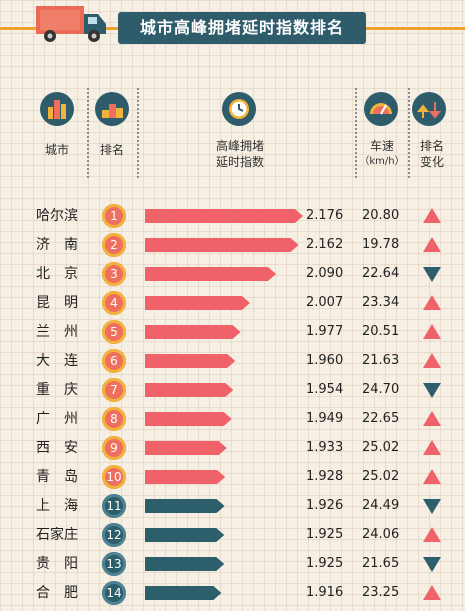 Image resolution: width=465 pixels, height=611 pixels. What do you see at coordinates (381, 563) in the screenshot?
I see `speed-value: 21.65` at bounding box center [381, 563].